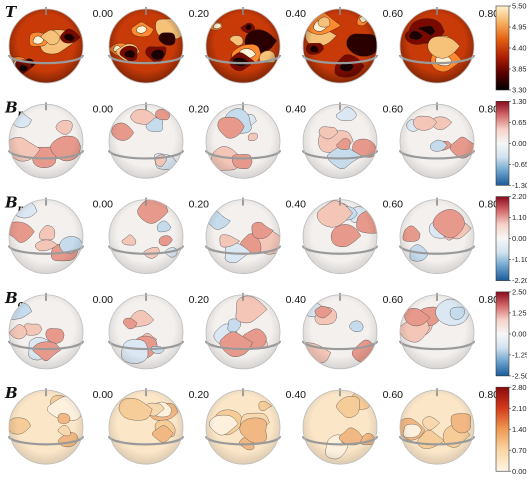 This screenshot has height=482, width=527. Describe the element at coordinates (519, 217) in the screenshot. I see `colorbar-tick-label: 1.10` at that location.